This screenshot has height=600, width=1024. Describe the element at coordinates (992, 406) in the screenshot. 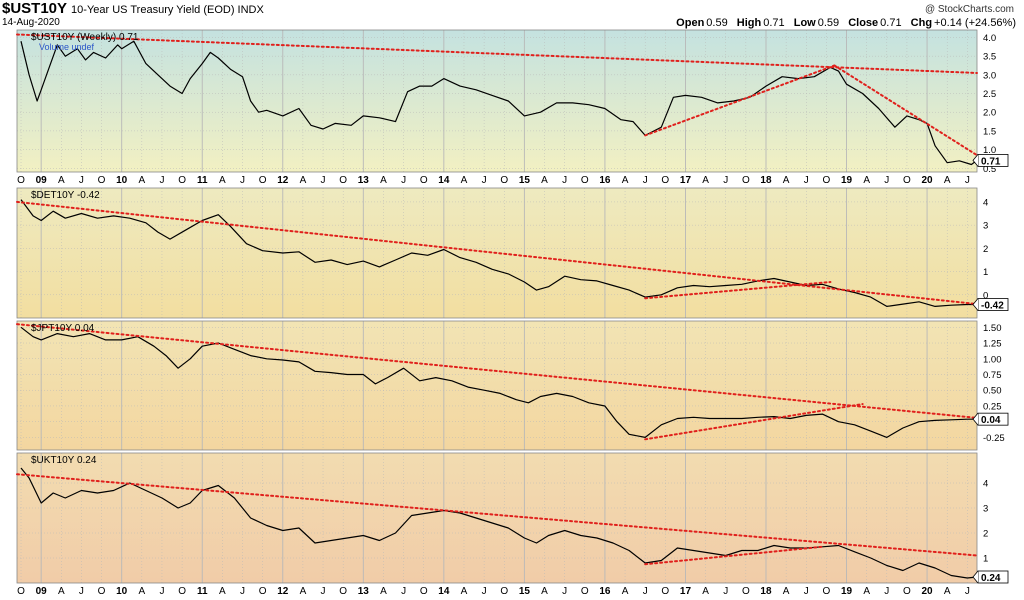

I see `y-tick-label: 0.25` at that location.